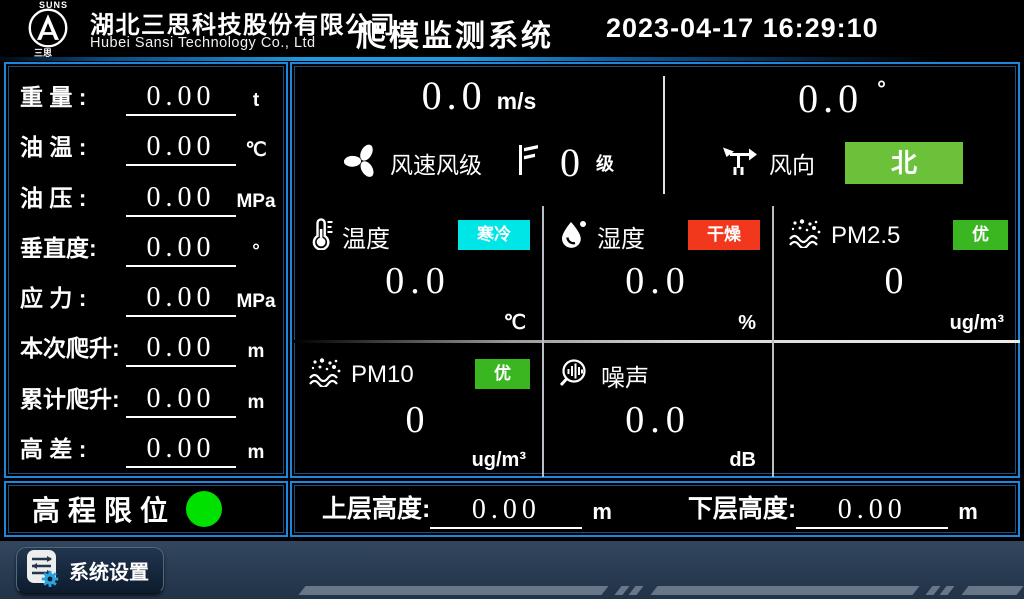 Image resolution: width=1024 pixels, height=599 pixels. Describe the element at coordinates (621, 239) in the screenshot. I see `env-name: 湿度` at that location.